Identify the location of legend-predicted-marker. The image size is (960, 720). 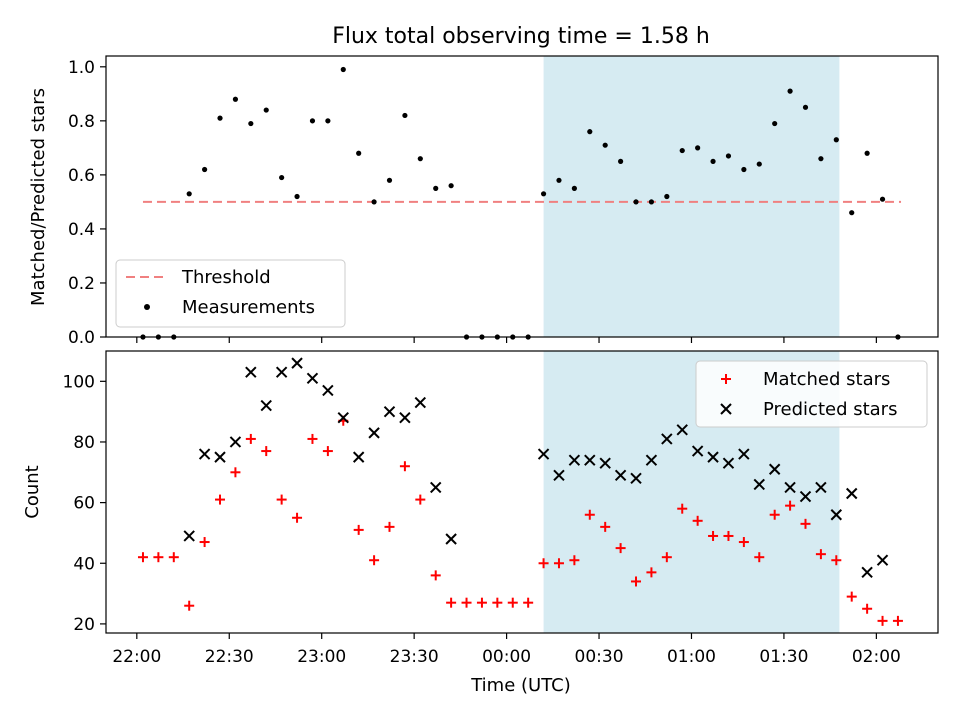
(726, 409).